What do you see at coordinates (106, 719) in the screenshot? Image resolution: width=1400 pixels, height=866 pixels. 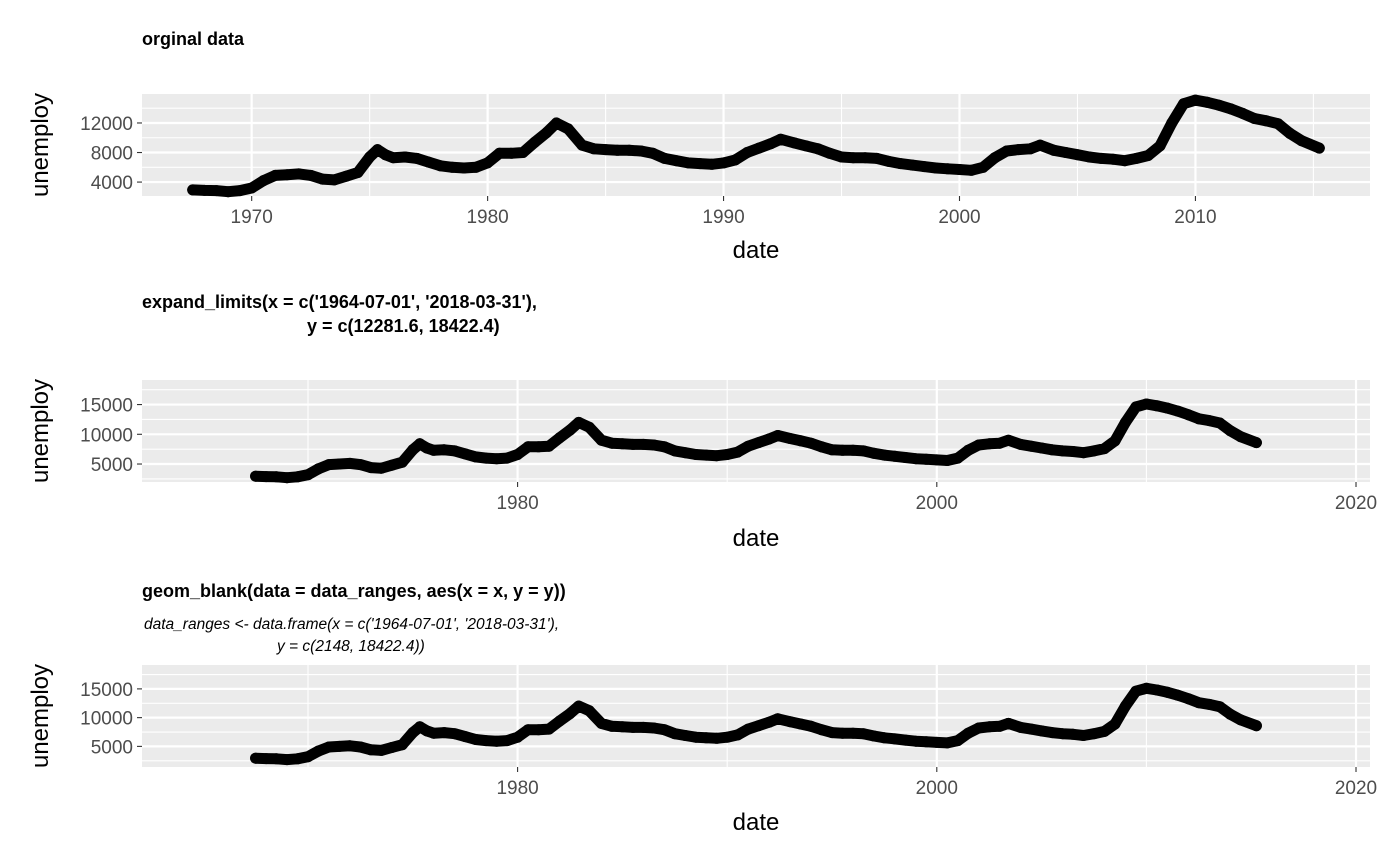 I see `y-tick-label: 10000` at bounding box center [106, 719].